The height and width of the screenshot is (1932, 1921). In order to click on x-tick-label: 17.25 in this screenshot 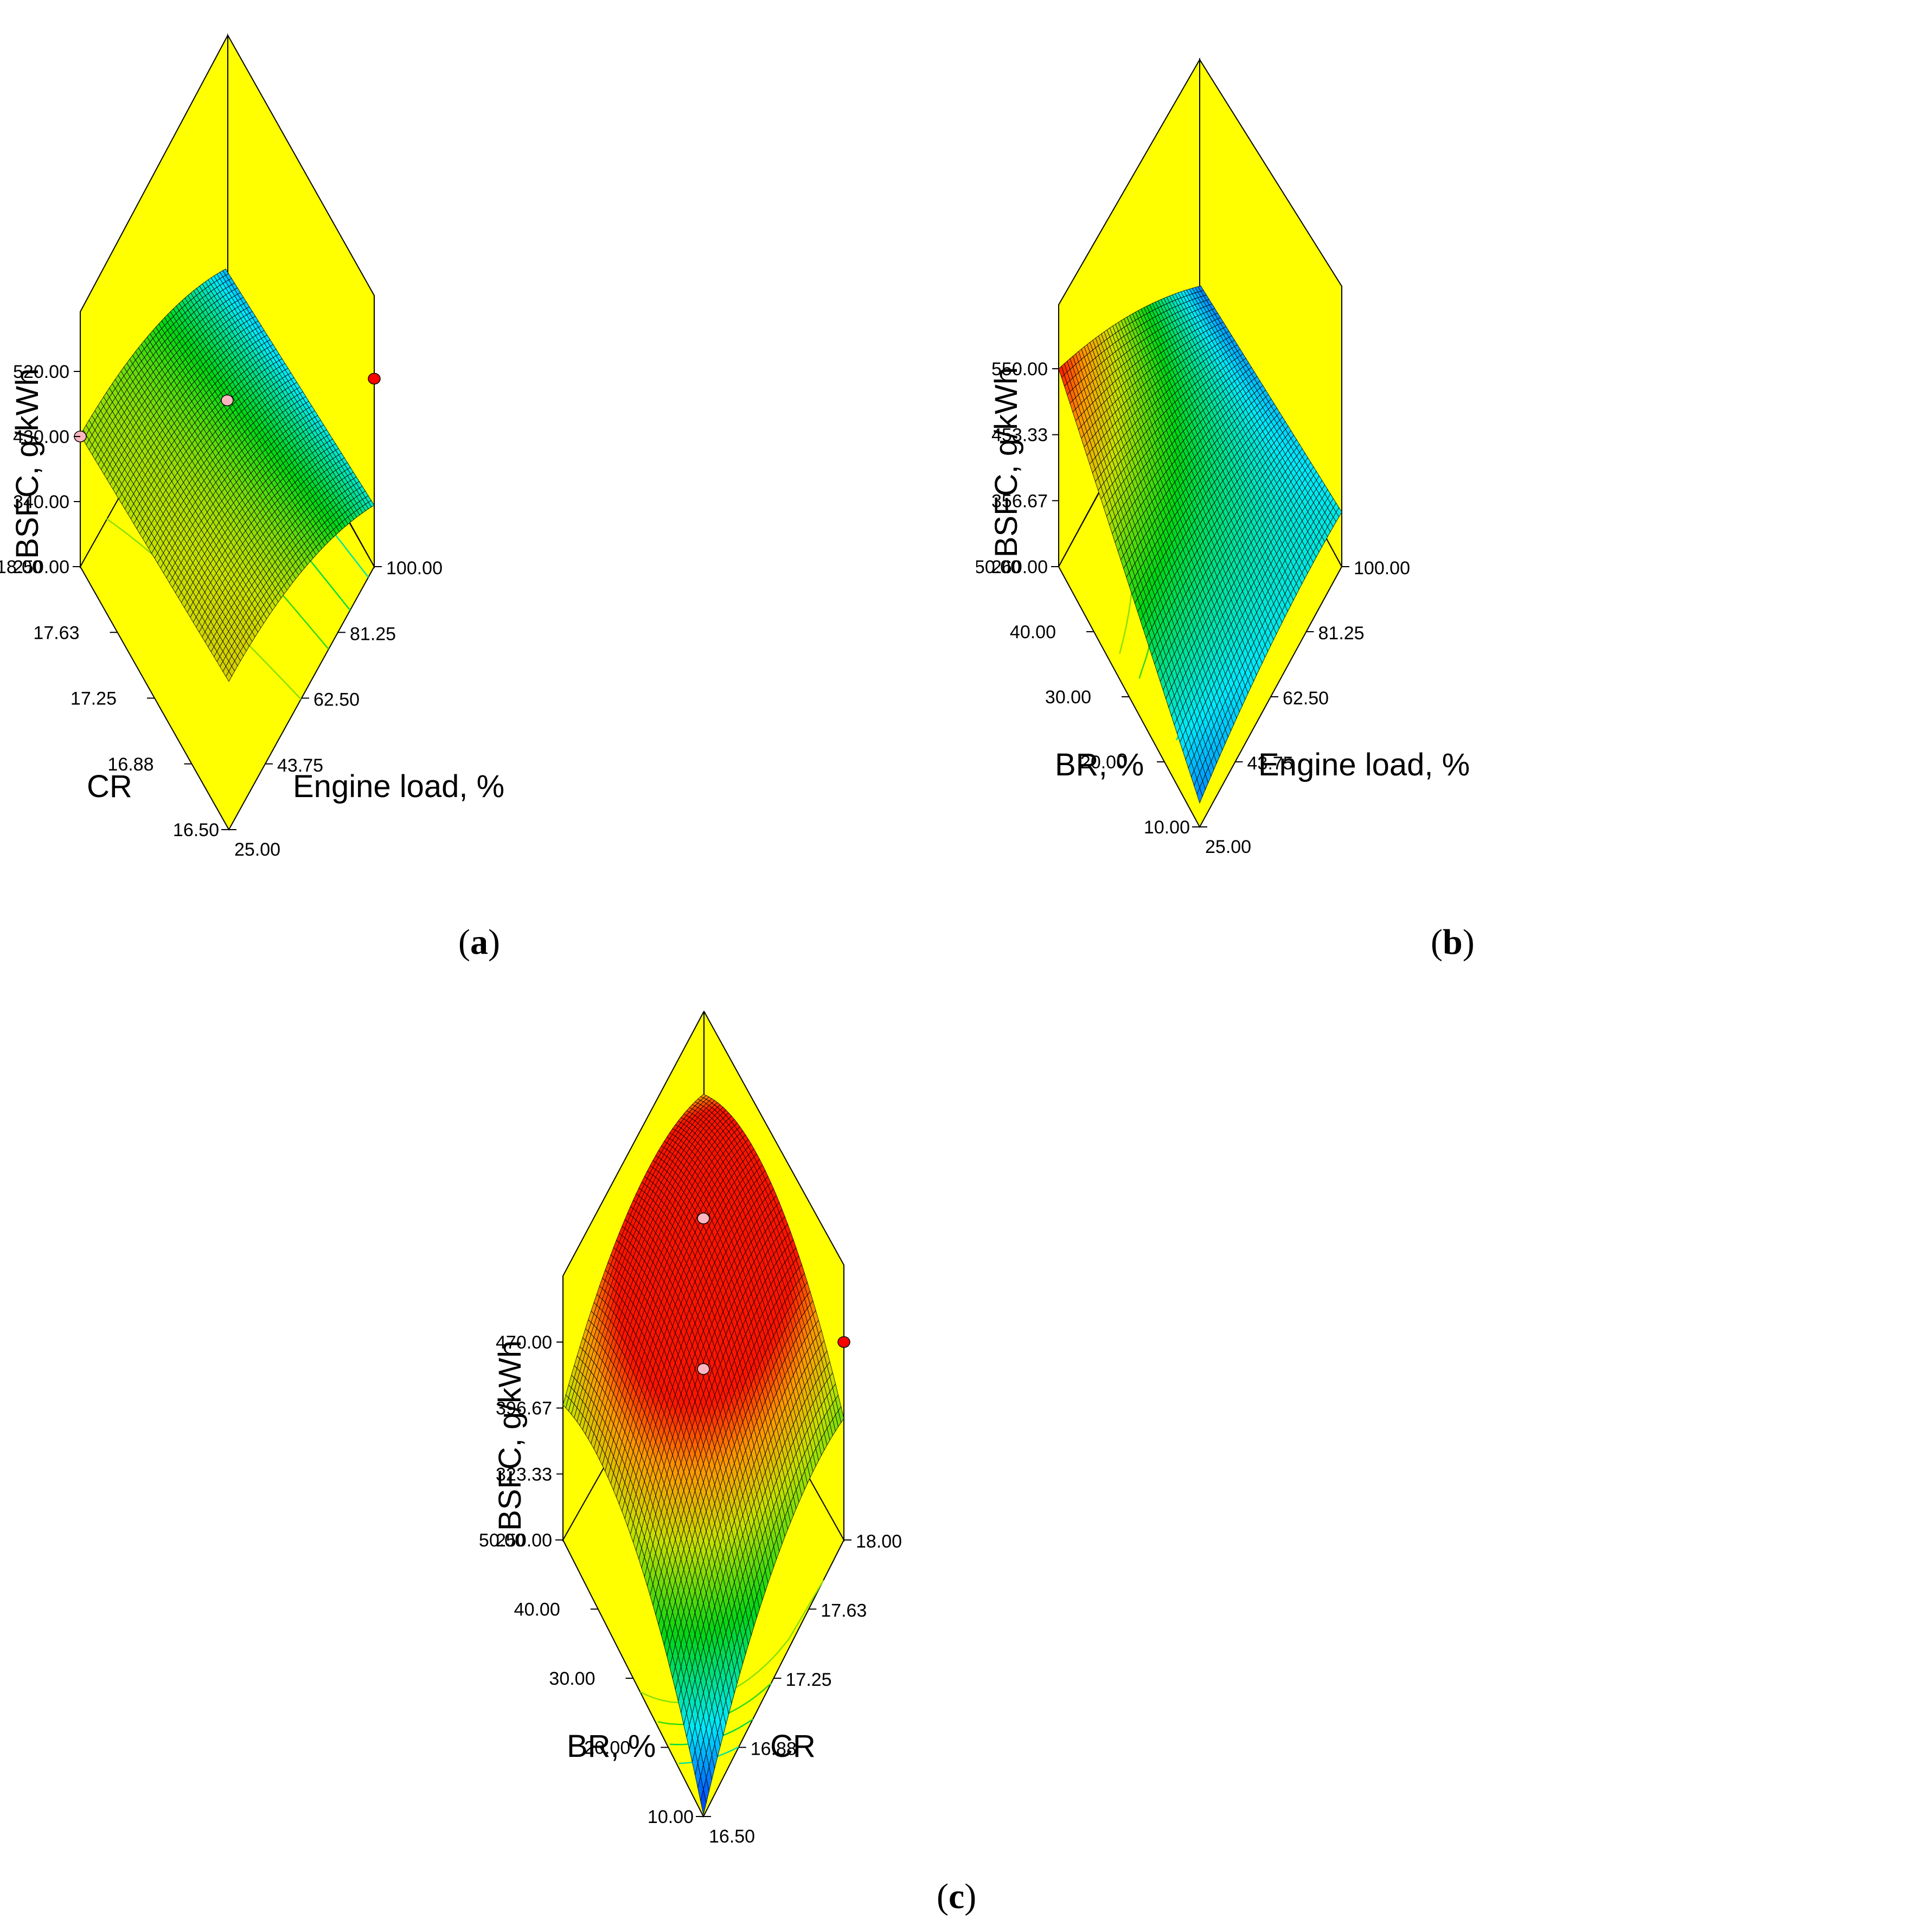, I will do `click(94, 699)`.